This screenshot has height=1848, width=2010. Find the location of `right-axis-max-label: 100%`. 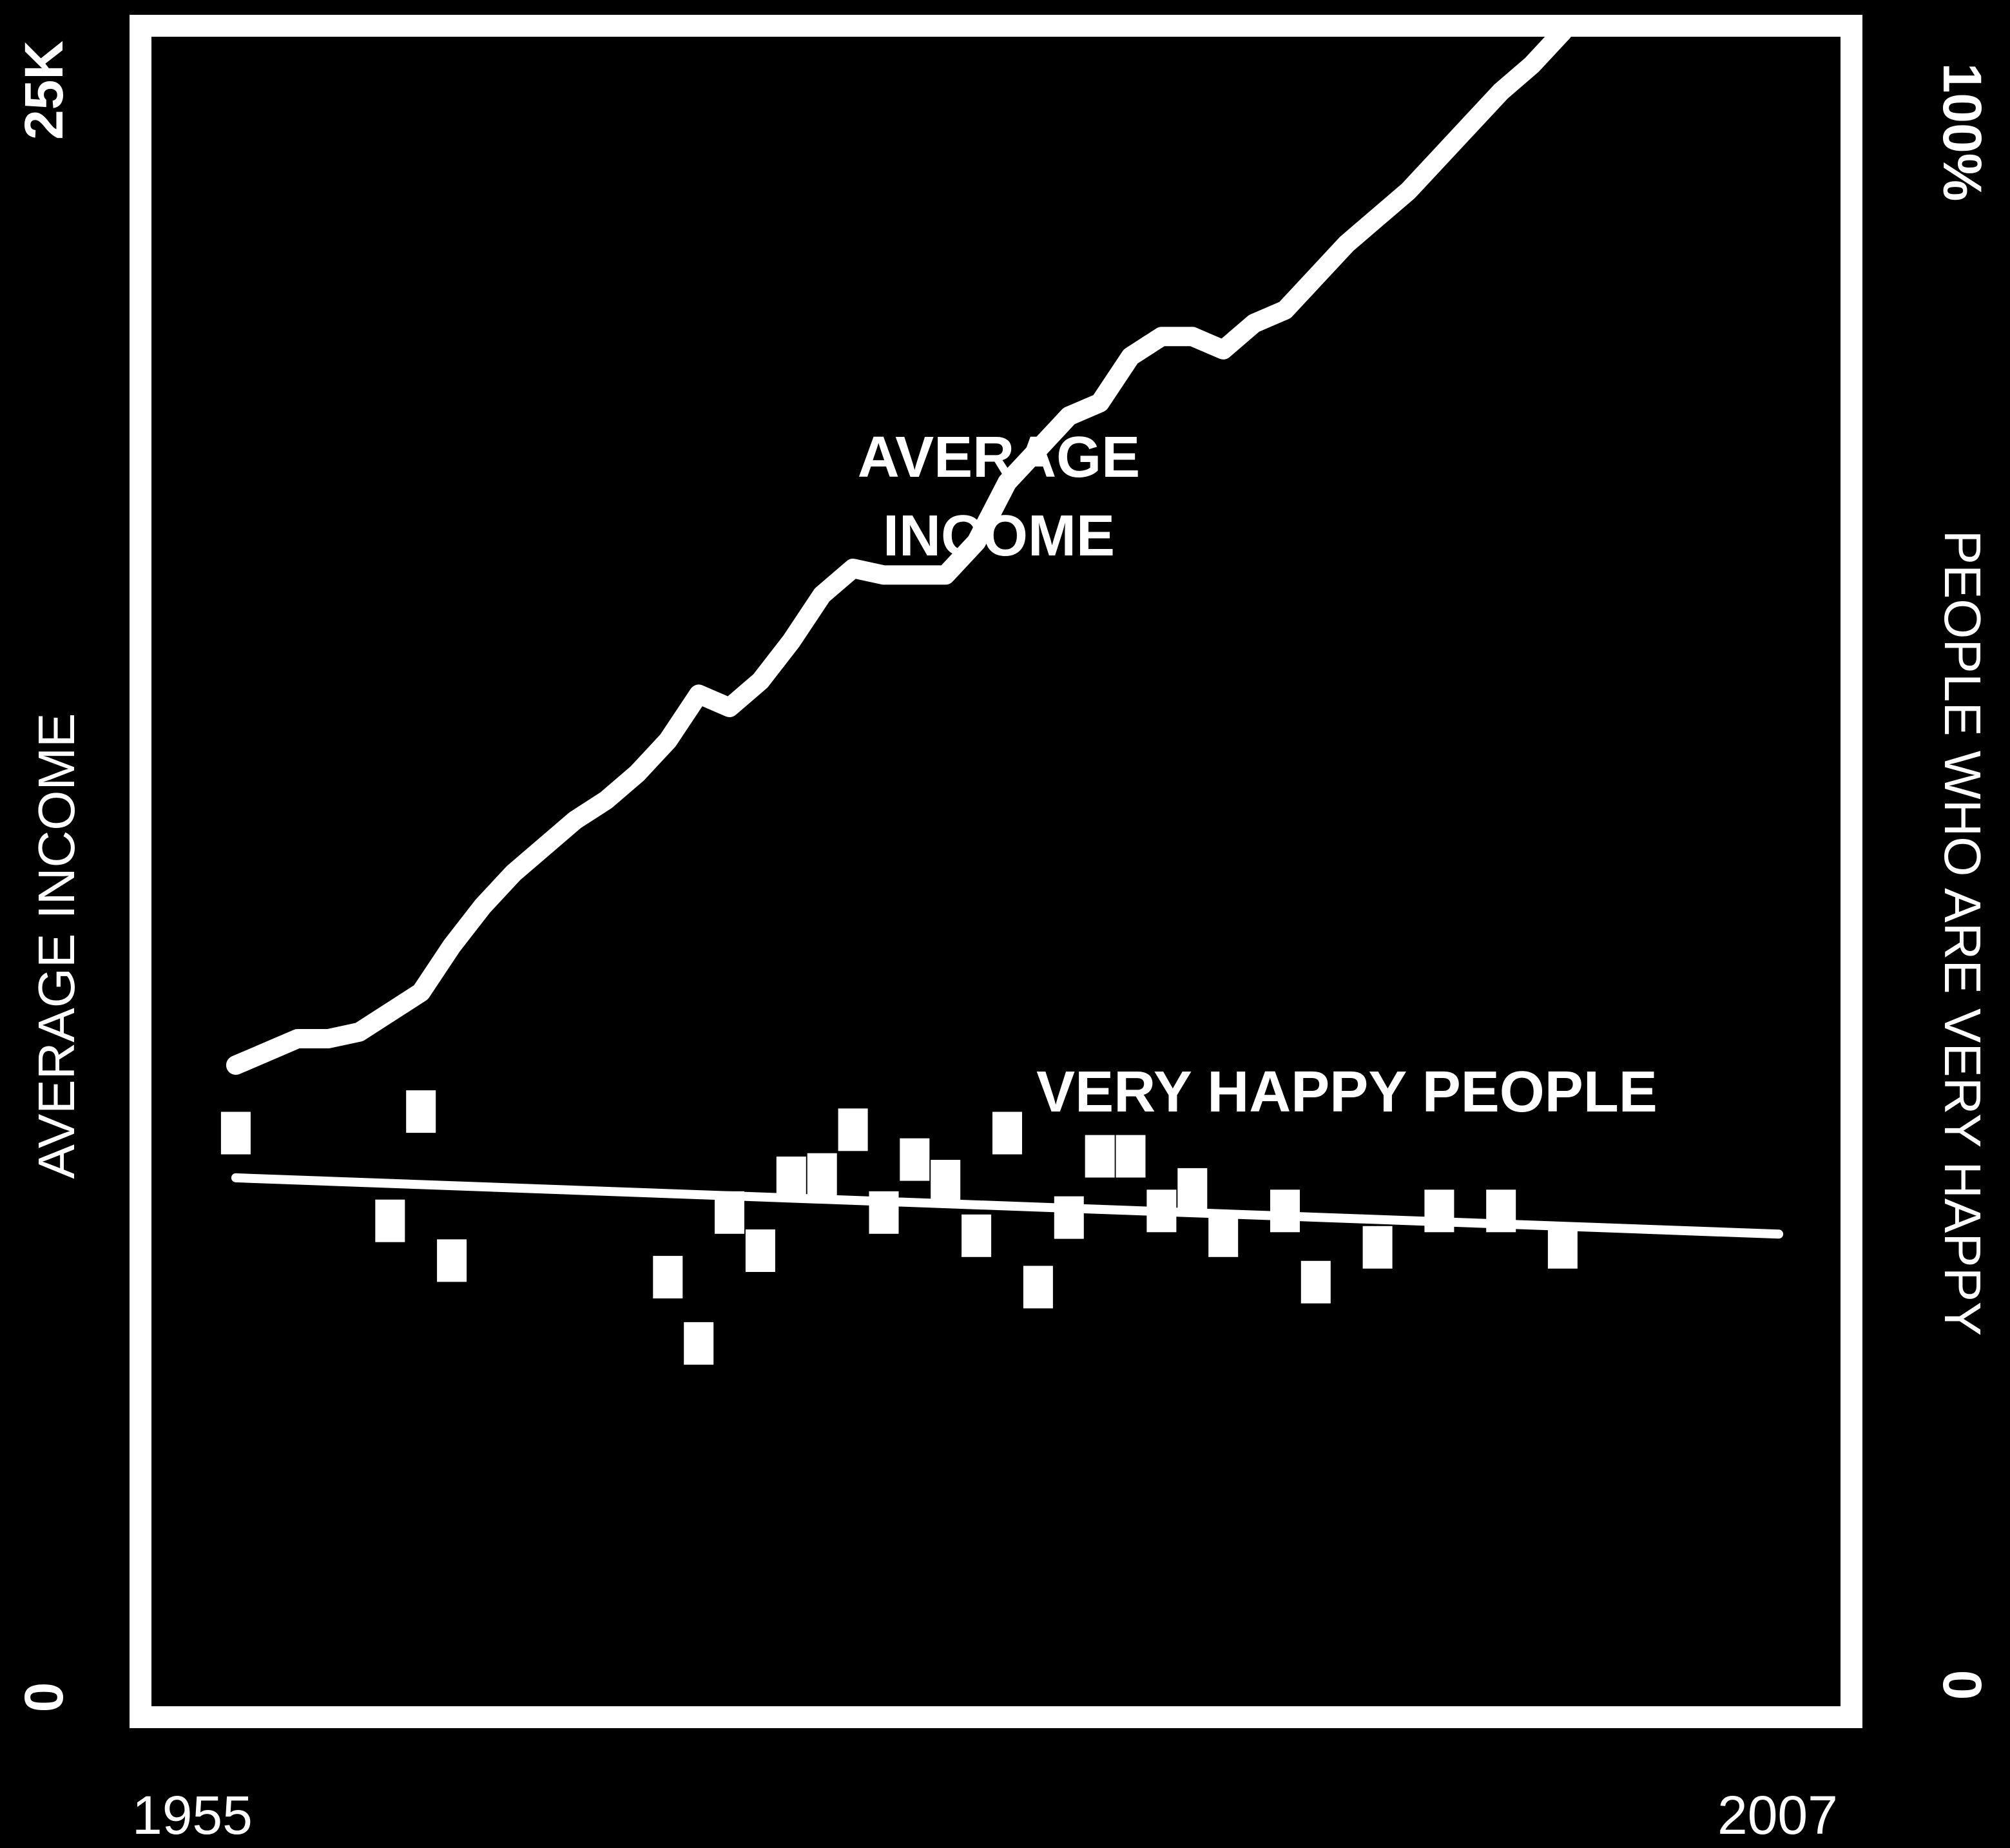

right-axis-max-label: 100% is located at coordinates (1962, 132).